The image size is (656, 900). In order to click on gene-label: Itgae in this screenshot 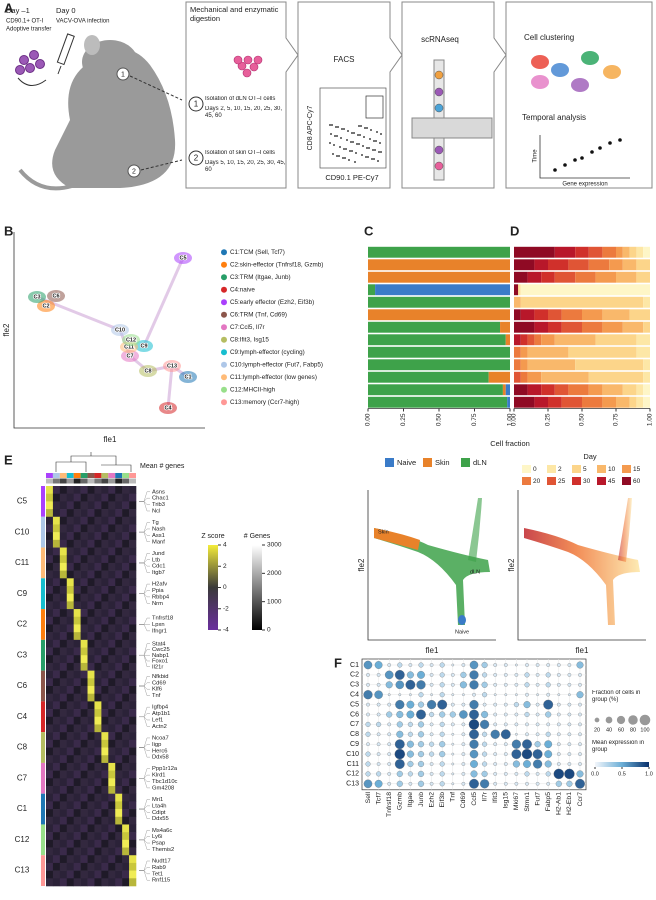, I will do `click(410, 799)`.